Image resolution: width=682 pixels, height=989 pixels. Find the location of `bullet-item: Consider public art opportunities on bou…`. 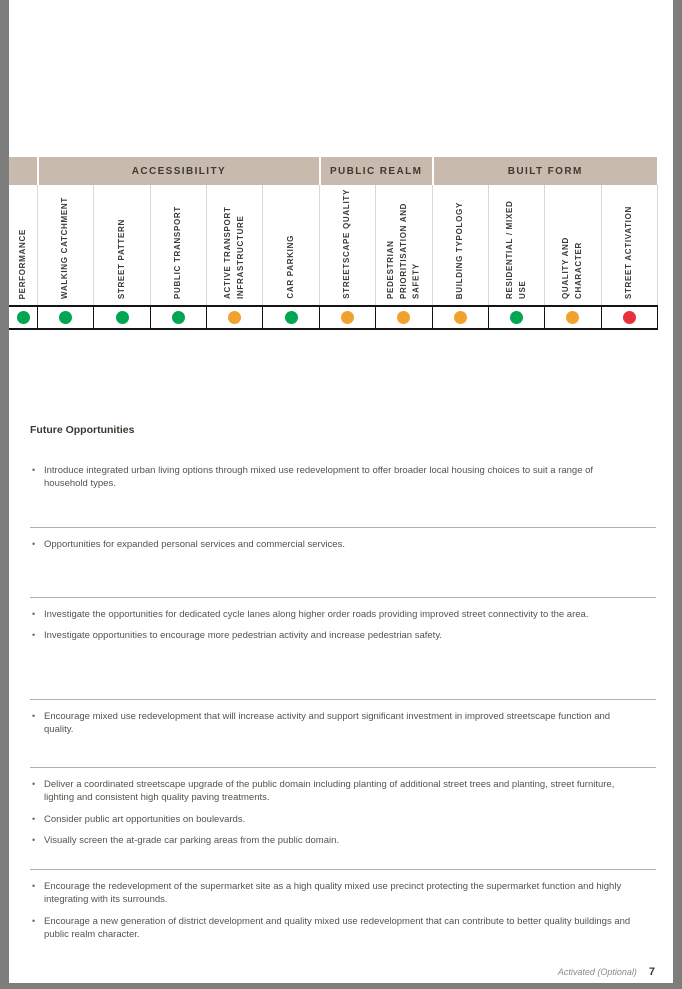

bullet-item: Consider public art opportunities on bou… is located at coordinates (334, 819).